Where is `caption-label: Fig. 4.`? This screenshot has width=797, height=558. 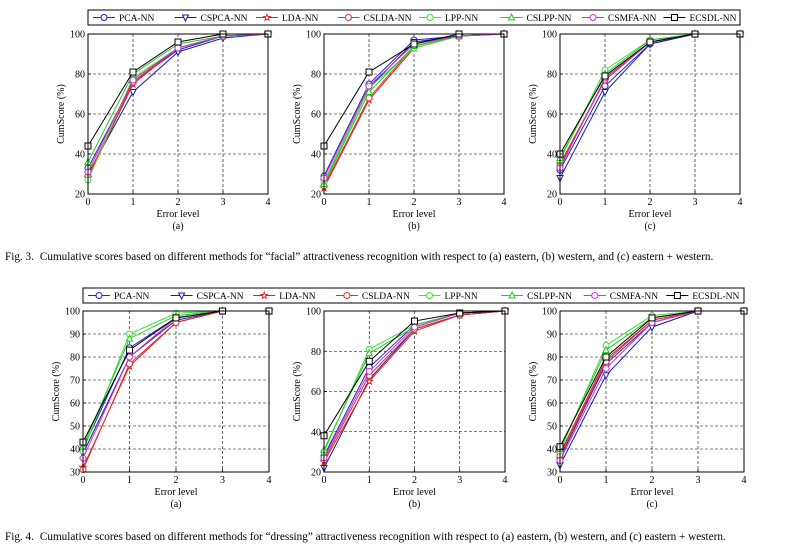
caption-label: Fig. 4. is located at coordinates (19, 537).